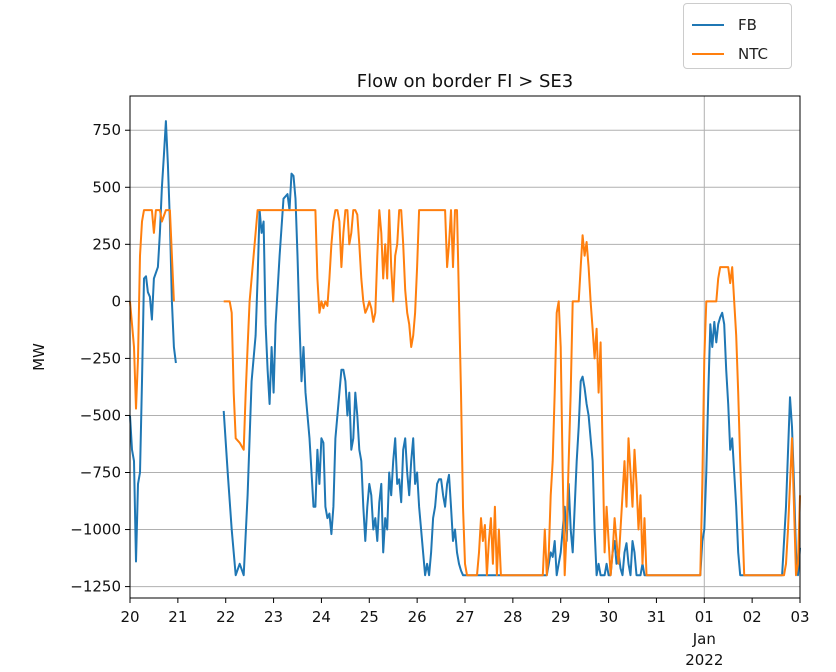 The width and height of the screenshot is (836, 672). Describe the element at coordinates (100, 415) in the screenshot. I see `y-tick-label: −500` at that location.